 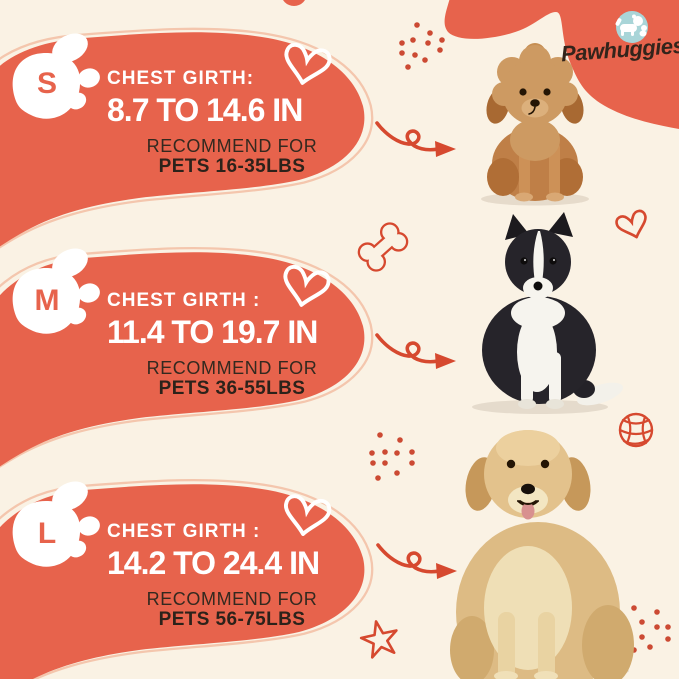 I want to click on pets-weight-text: PETS 56-75LBS, so click(x=232, y=619).